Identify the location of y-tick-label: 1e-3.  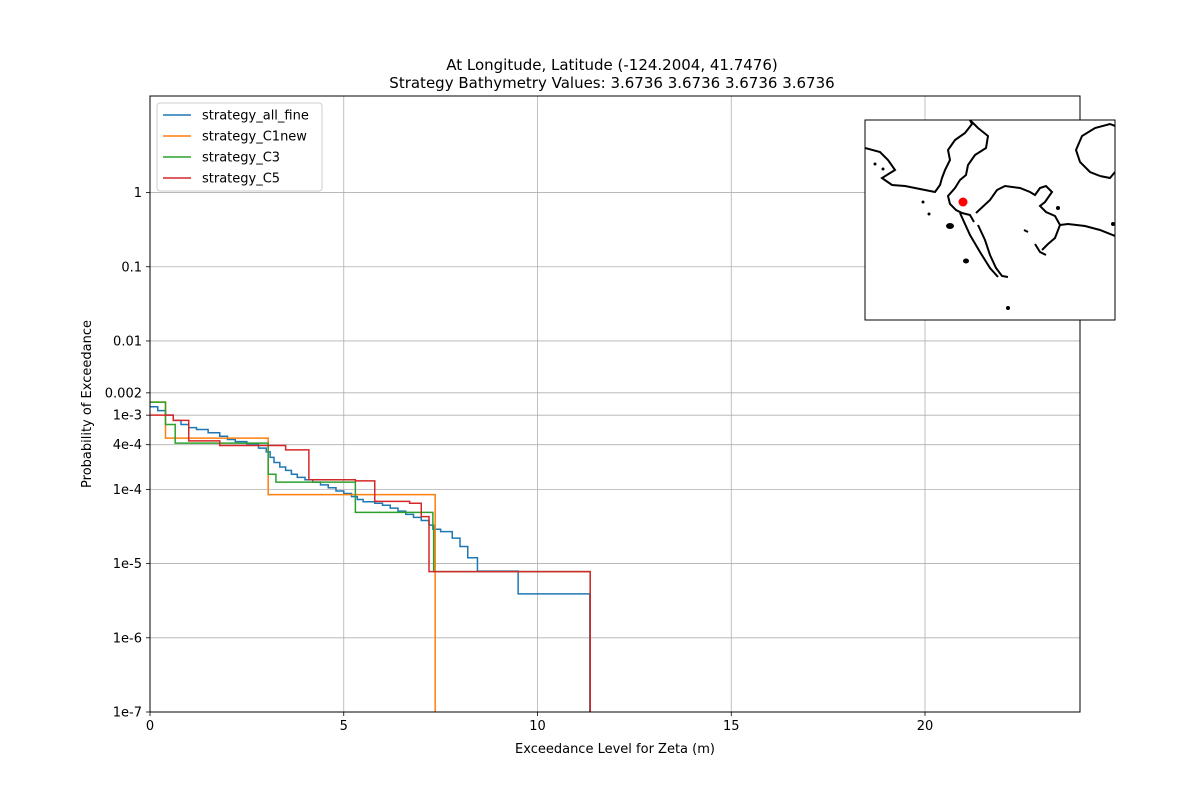
(127, 416).